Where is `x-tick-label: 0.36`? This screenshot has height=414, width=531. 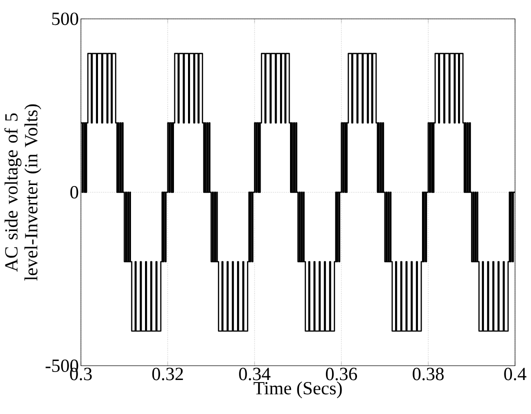
x-tick-label: 0.36 is located at coordinates (342, 374).